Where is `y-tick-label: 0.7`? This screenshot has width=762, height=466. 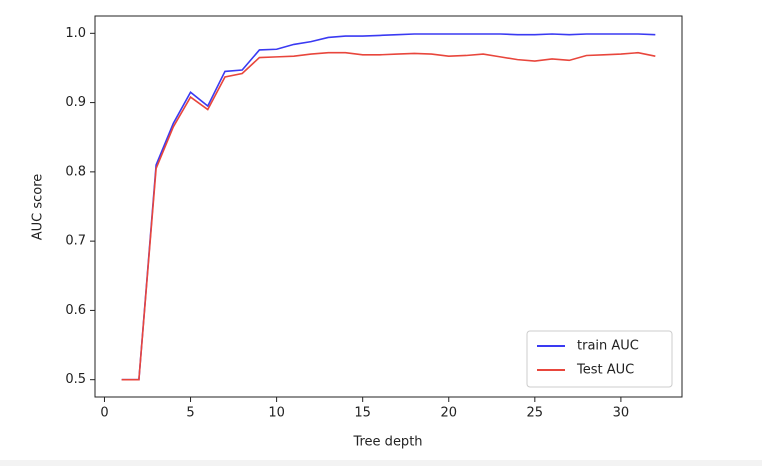 y-tick-label: 0.7 is located at coordinates (75, 241).